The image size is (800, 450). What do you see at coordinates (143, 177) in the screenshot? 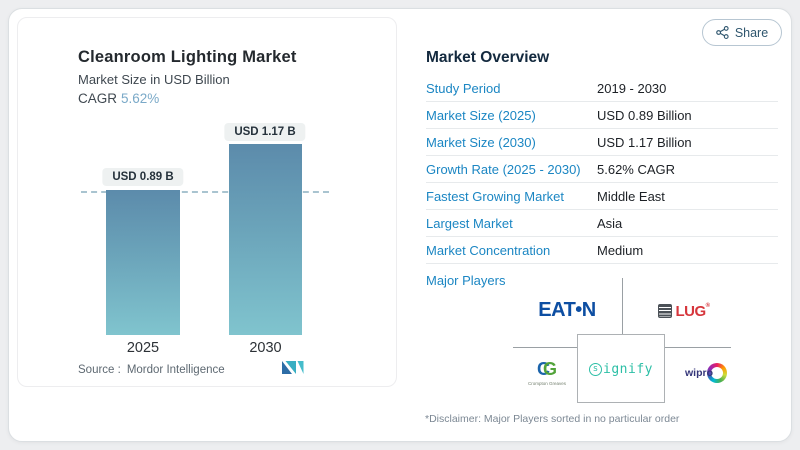
I see `value-badge-2025: USD 0.89 B` at bounding box center [143, 177].